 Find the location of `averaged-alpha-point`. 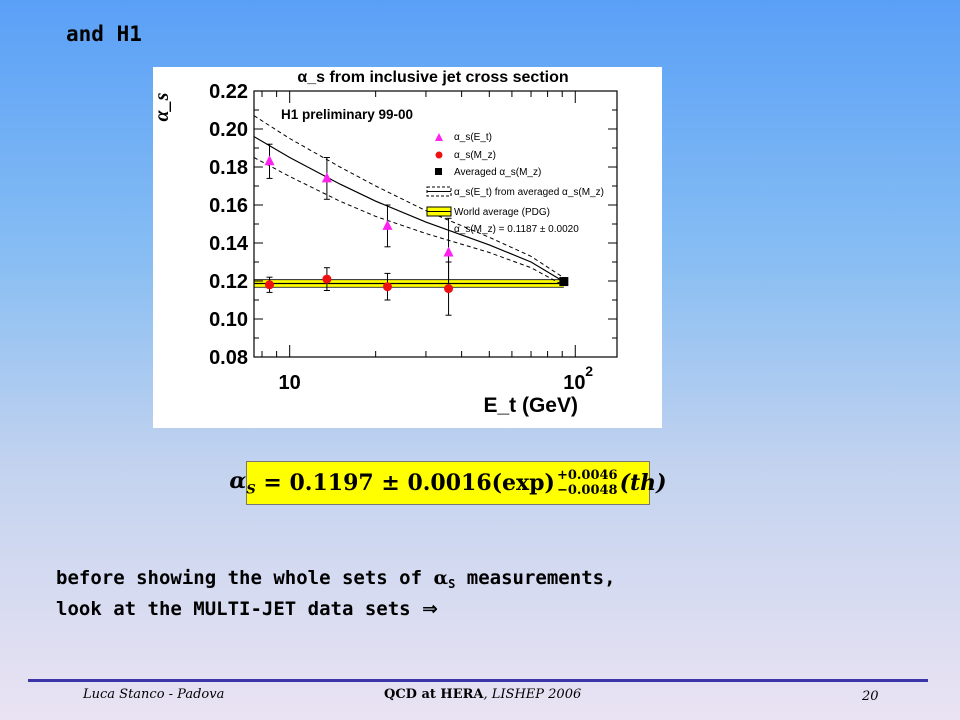

averaged-alpha-point is located at coordinates (564, 282).